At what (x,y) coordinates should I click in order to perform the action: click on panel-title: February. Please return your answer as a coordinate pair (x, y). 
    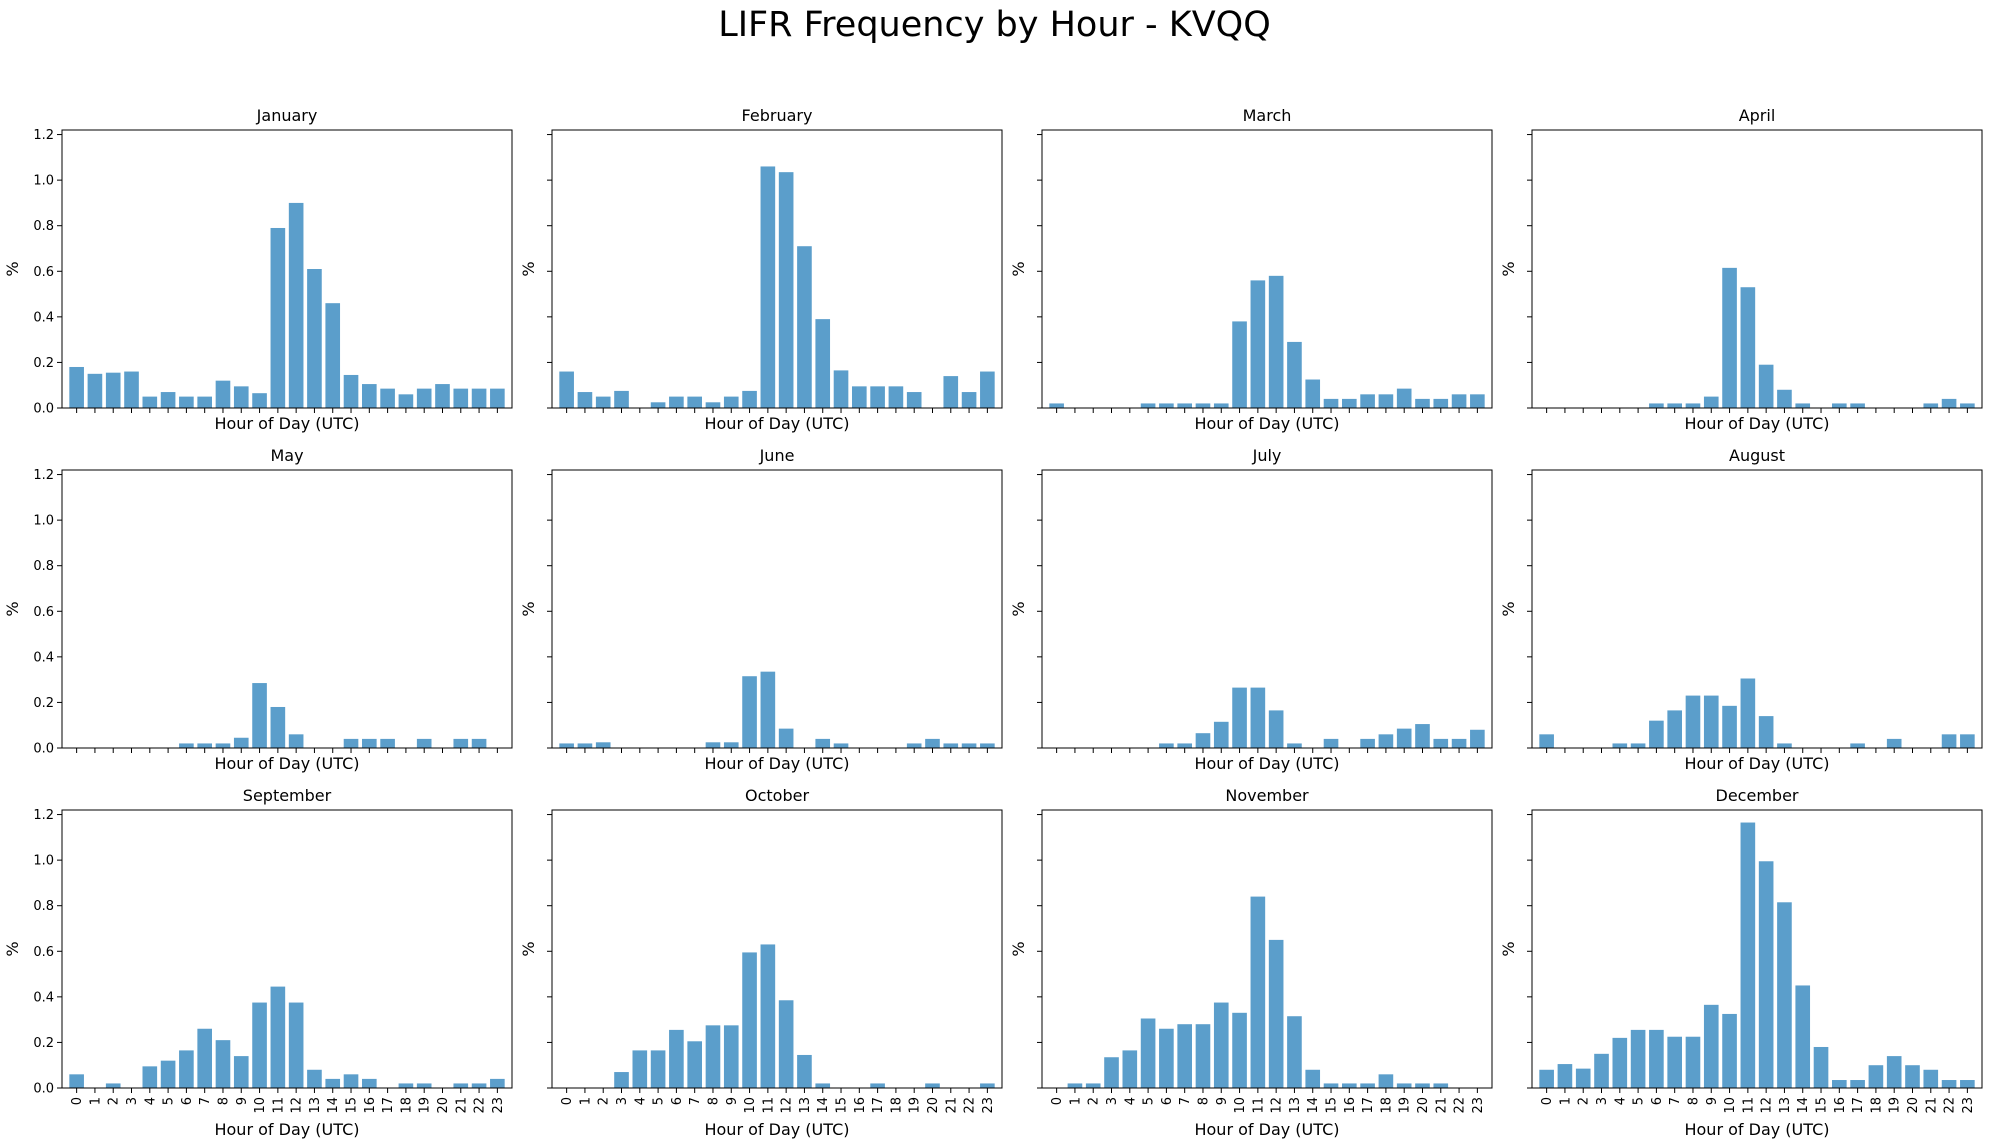
    Looking at the image, I should click on (777, 115).